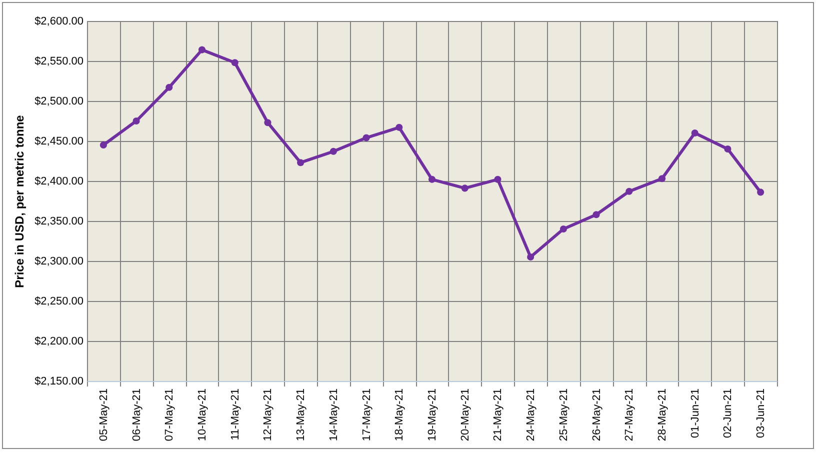  What do you see at coordinates (662, 415) in the screenshot?
I see `x-tick-label: 28-May-21` at bounding box center [662, 415].